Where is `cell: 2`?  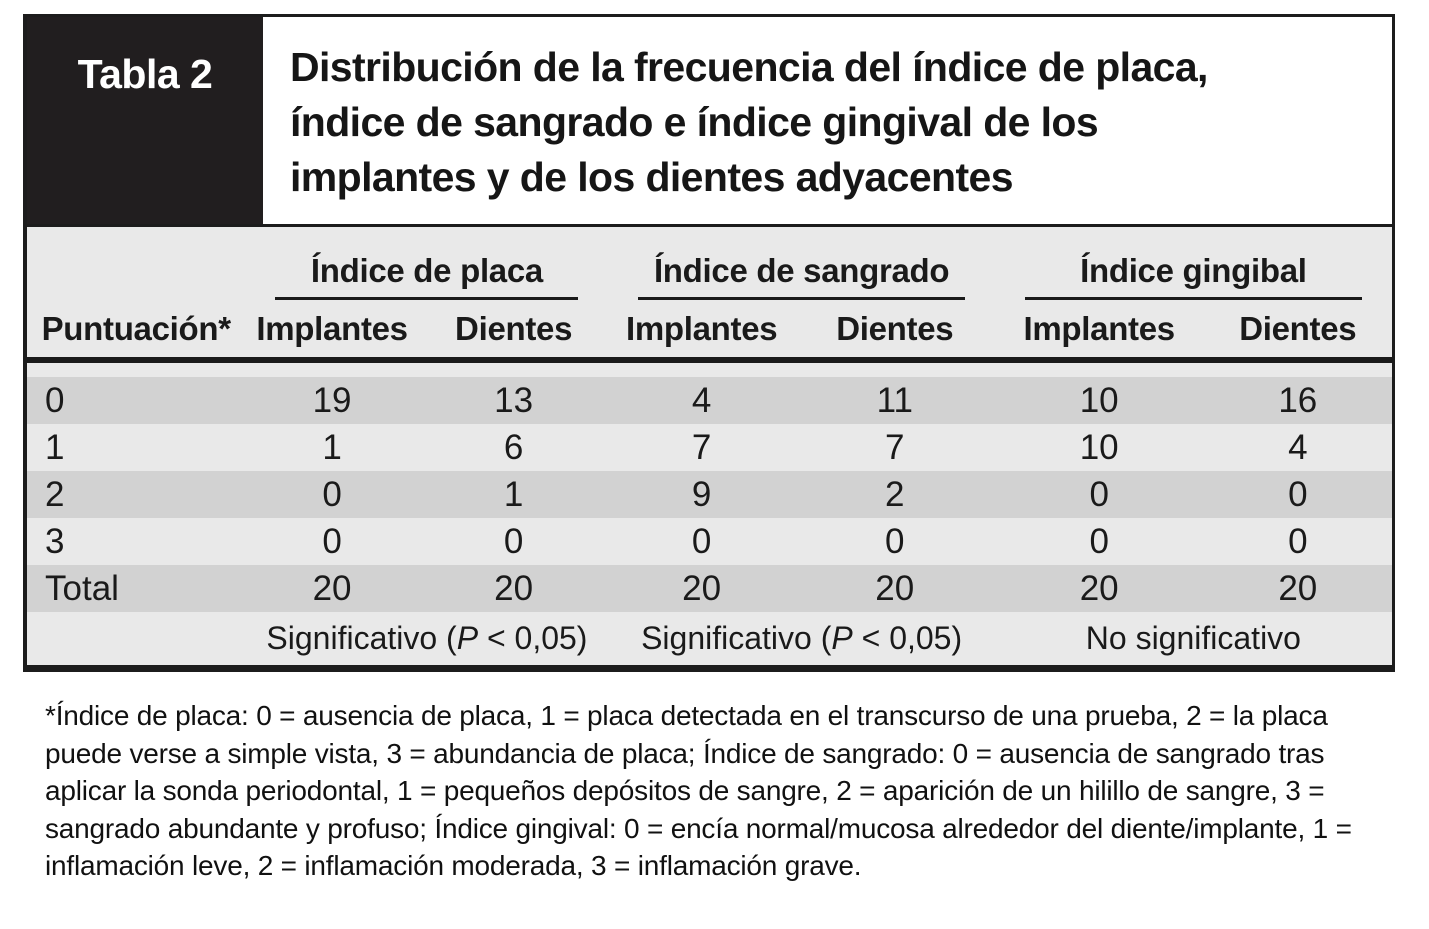 cell: 2 is located at coordinates (895, 494).